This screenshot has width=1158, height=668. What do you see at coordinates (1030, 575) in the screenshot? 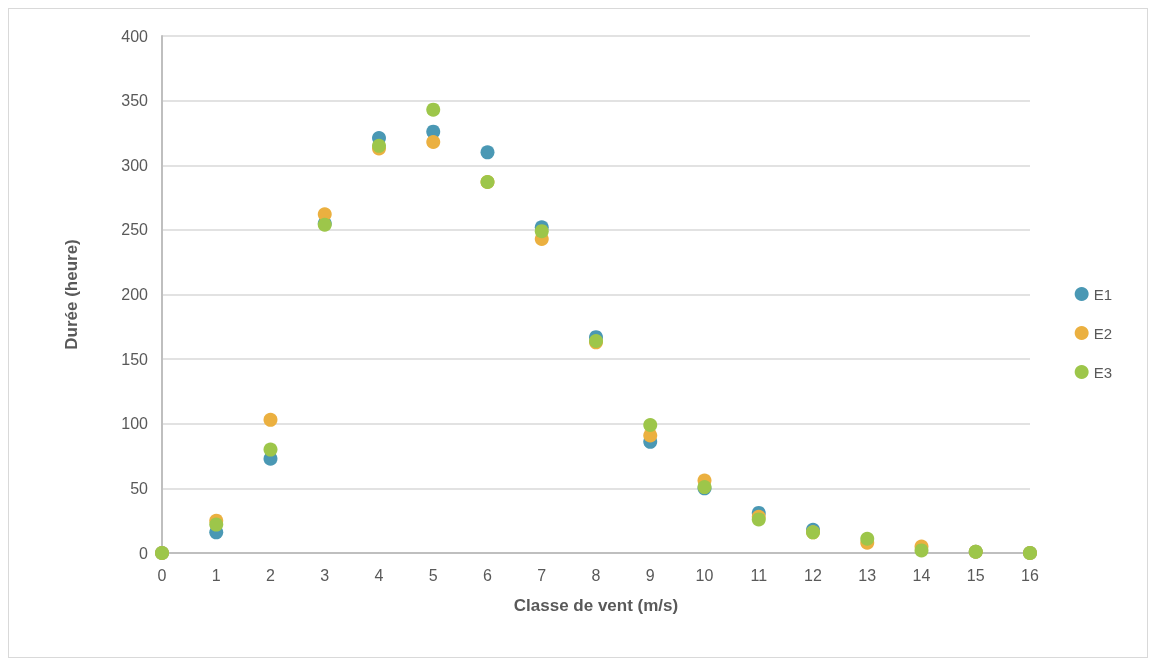
I see `x-tick-label: 16` at bounding box center [1030, 575].